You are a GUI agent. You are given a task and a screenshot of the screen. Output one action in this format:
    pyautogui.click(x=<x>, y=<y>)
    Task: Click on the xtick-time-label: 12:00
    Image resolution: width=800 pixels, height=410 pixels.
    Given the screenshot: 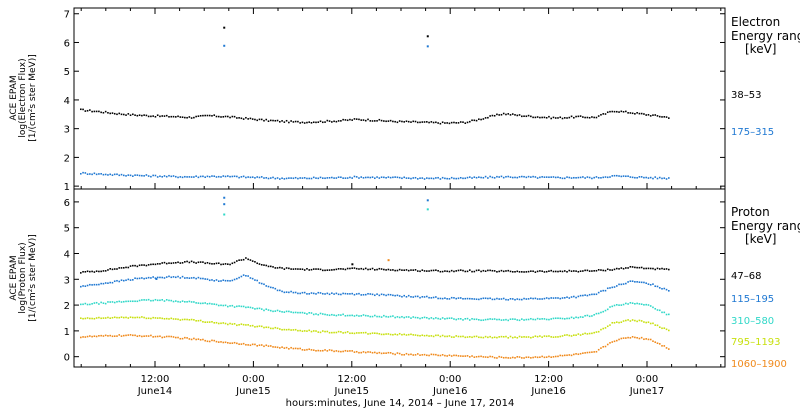 What is the action you would take?
    pyautogui.click(x=155, y=379)
    